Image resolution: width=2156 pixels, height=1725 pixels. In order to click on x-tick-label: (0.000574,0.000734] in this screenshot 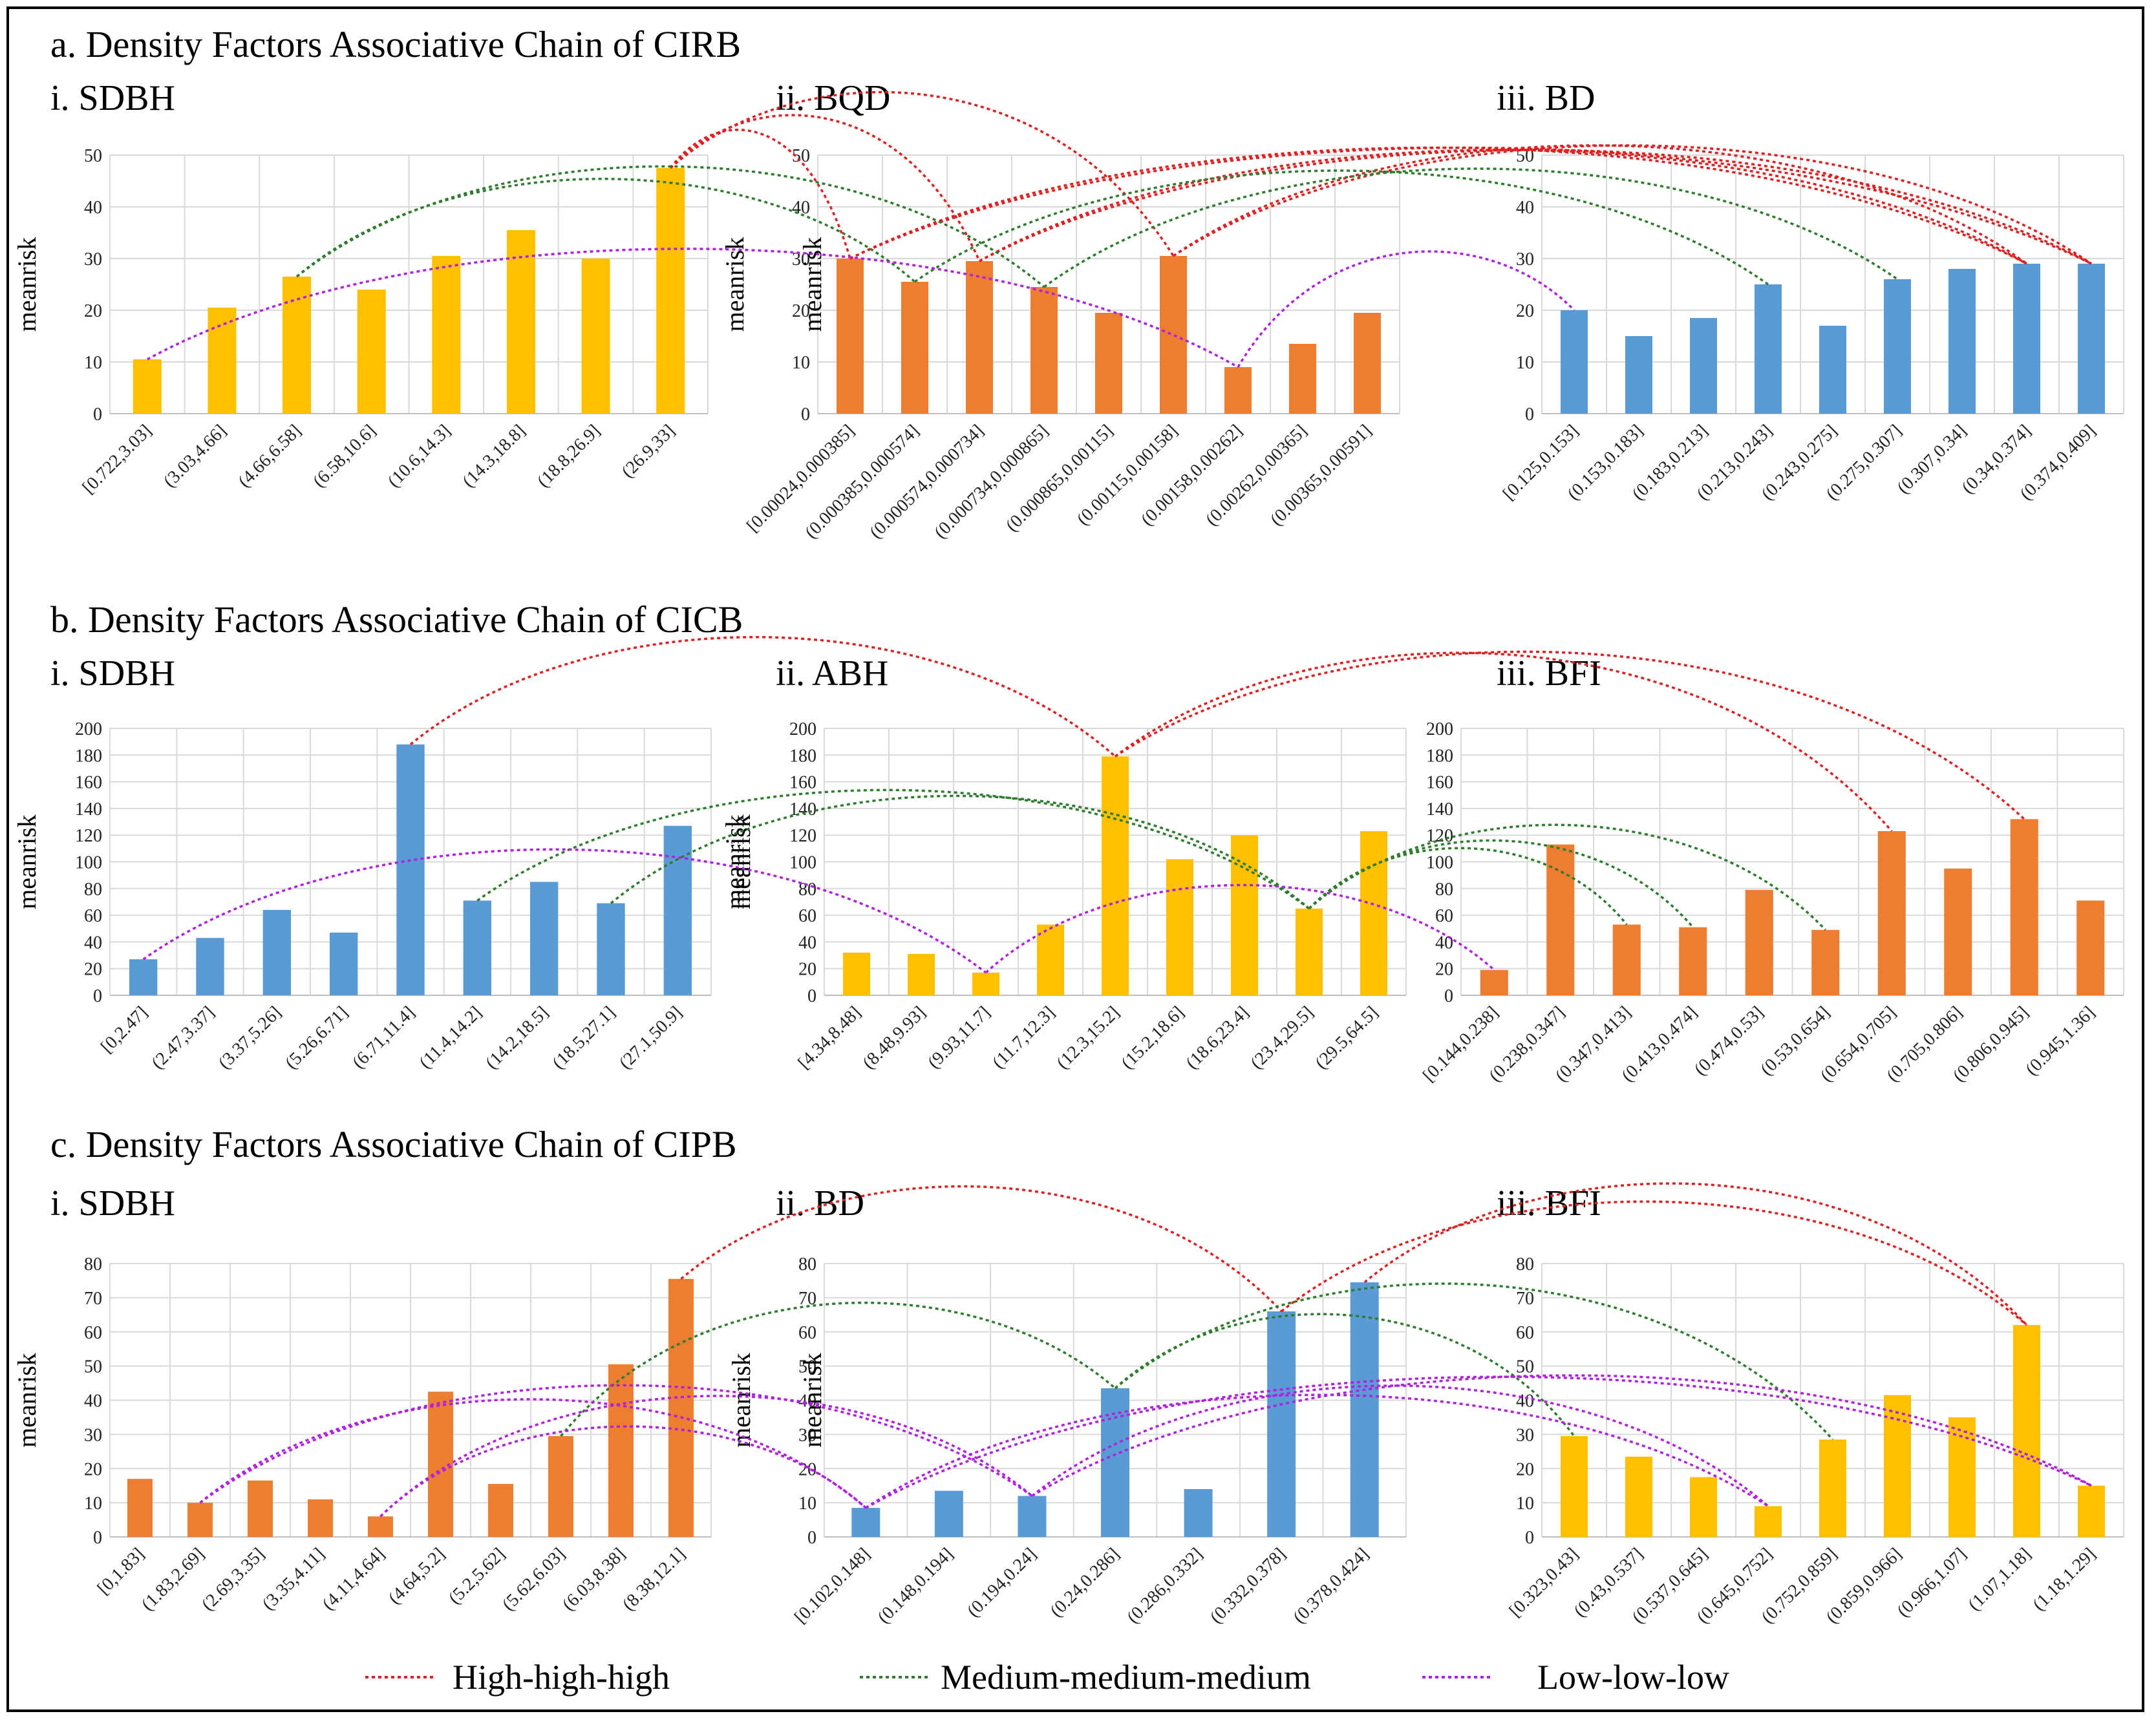, I will do `click(927, 482)`.